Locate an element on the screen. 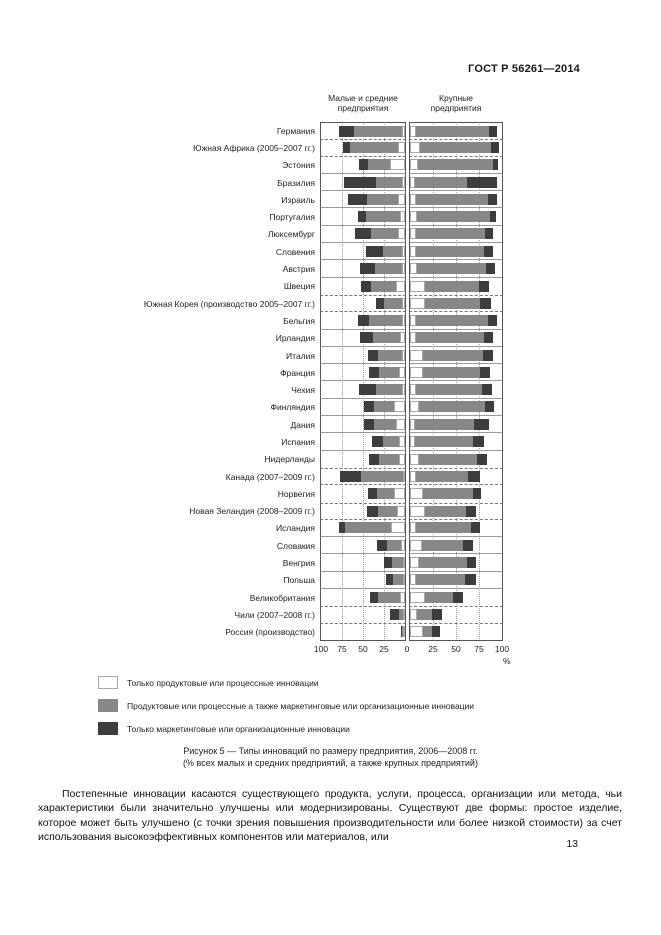 The width and height of the screenshot is (661, 935). chart-row: Россия (производство) is located at coordinates (330, 632).